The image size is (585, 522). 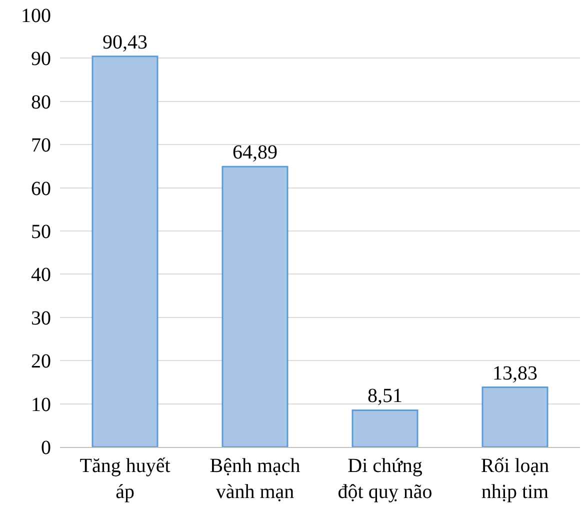 I want to click on y-tick-label: 90, so click(x=41, y=59).